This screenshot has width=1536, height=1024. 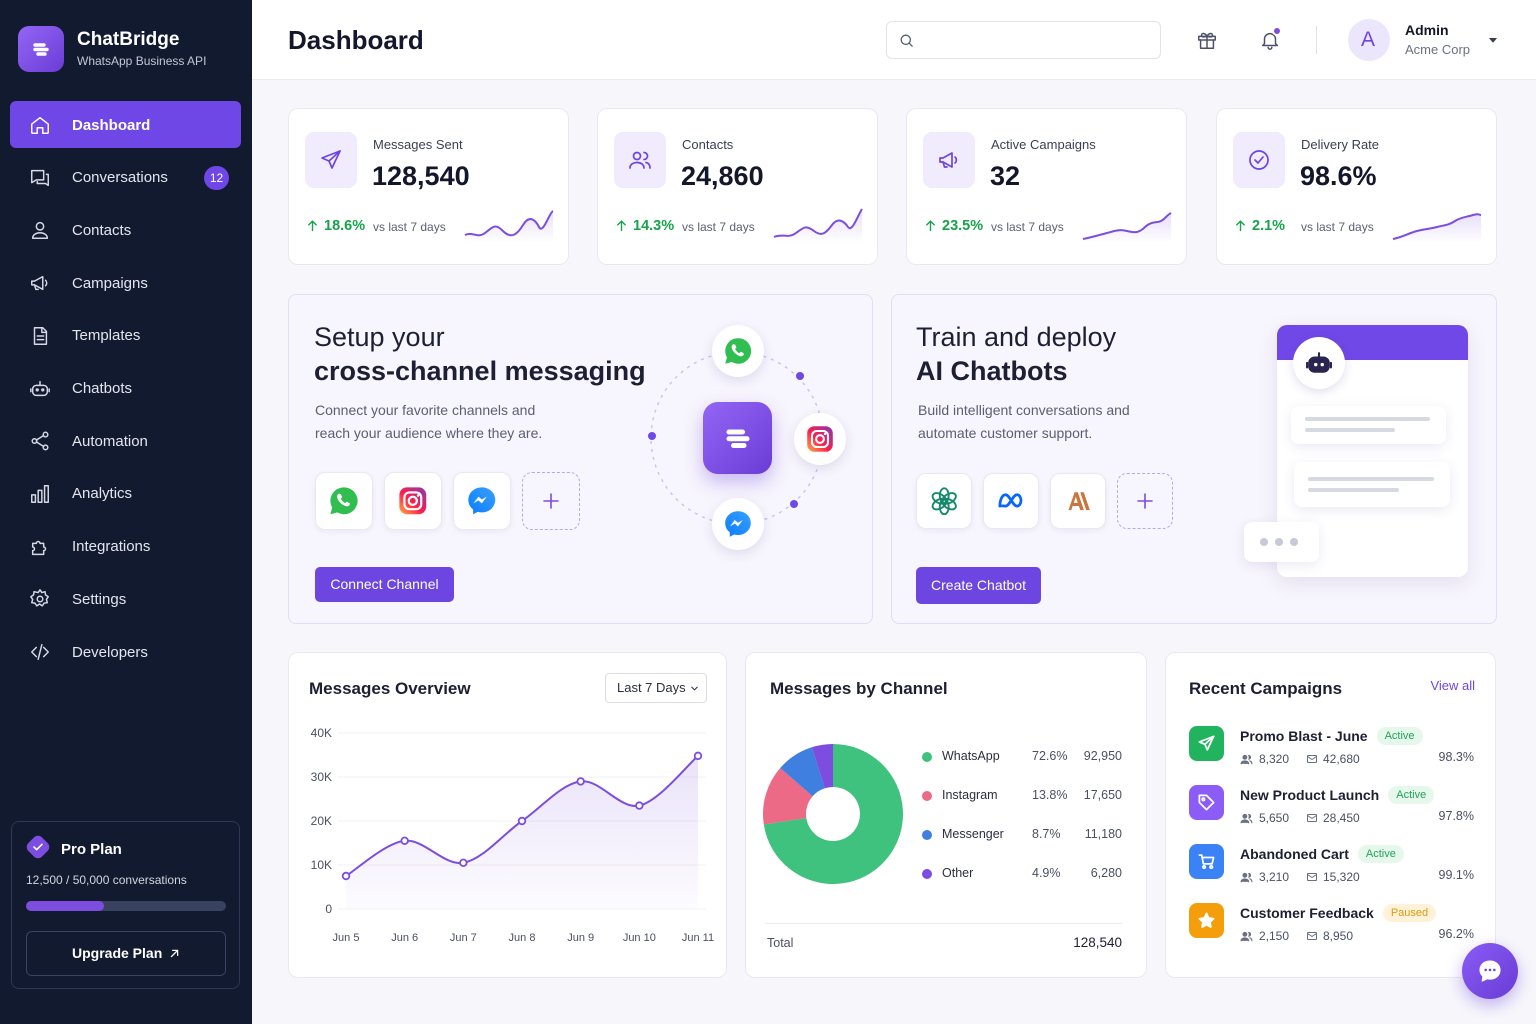 I want to click on search-box, so click(x=1023, y=40).